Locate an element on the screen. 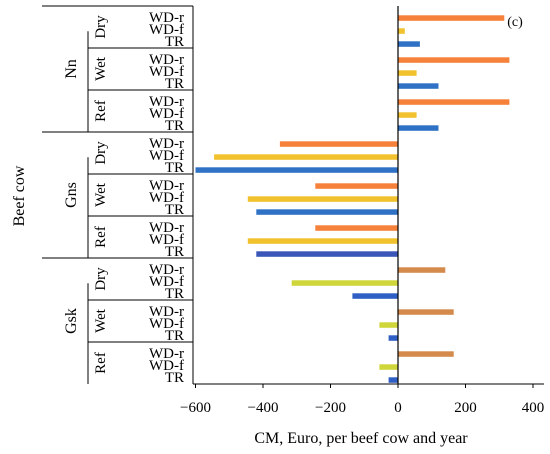 This screenshot has width=550, height=454. bar-gsk-wet-tr is located at coordinates (393, 338).